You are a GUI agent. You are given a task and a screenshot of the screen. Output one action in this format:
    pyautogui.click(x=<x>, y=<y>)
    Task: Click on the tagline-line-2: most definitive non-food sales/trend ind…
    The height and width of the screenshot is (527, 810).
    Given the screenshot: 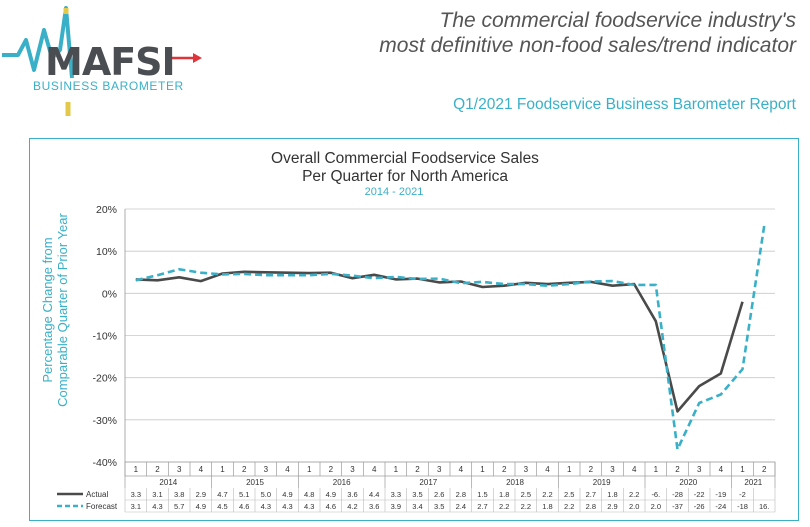 What is the action you would take?
    pyautogui.click(x=587, y=45)
    